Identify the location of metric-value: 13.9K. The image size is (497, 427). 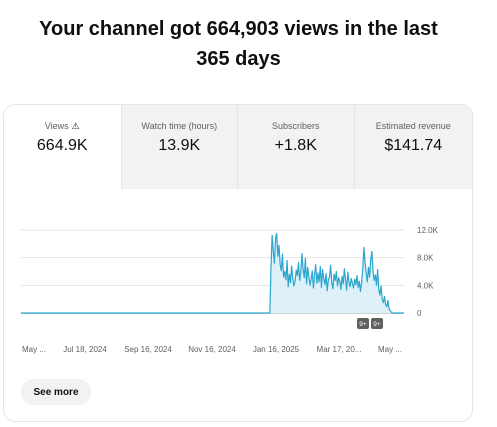
(179, 145).